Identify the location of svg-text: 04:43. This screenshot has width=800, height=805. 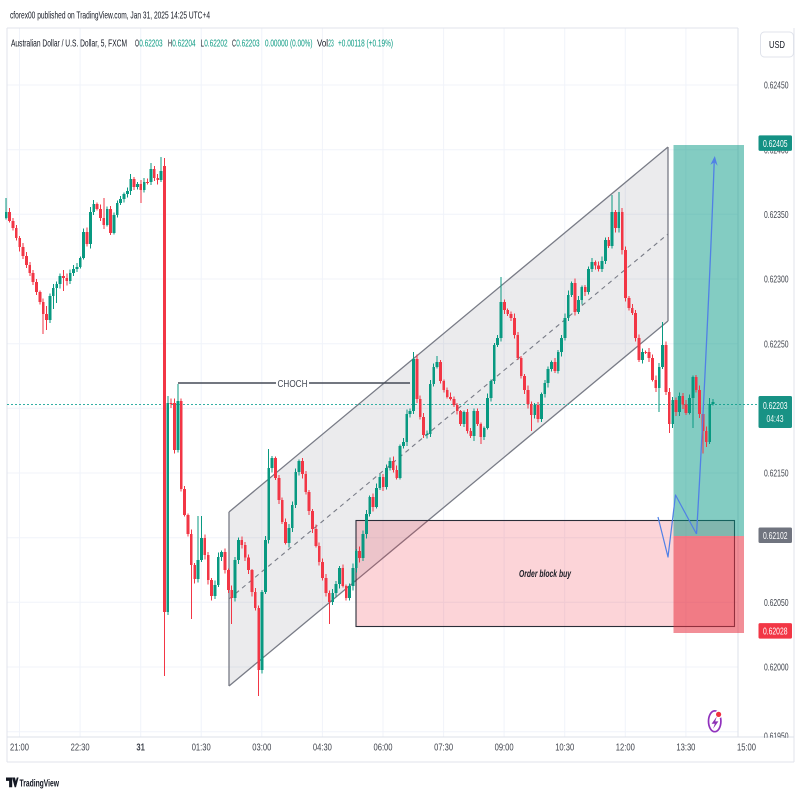
(775, 419).